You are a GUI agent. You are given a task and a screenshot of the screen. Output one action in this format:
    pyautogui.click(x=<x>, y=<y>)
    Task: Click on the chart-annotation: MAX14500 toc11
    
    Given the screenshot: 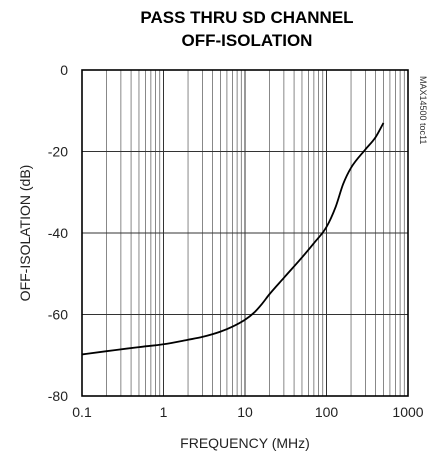 What is the action you would take?
    pyautogui.click(x=423, y=110)
    